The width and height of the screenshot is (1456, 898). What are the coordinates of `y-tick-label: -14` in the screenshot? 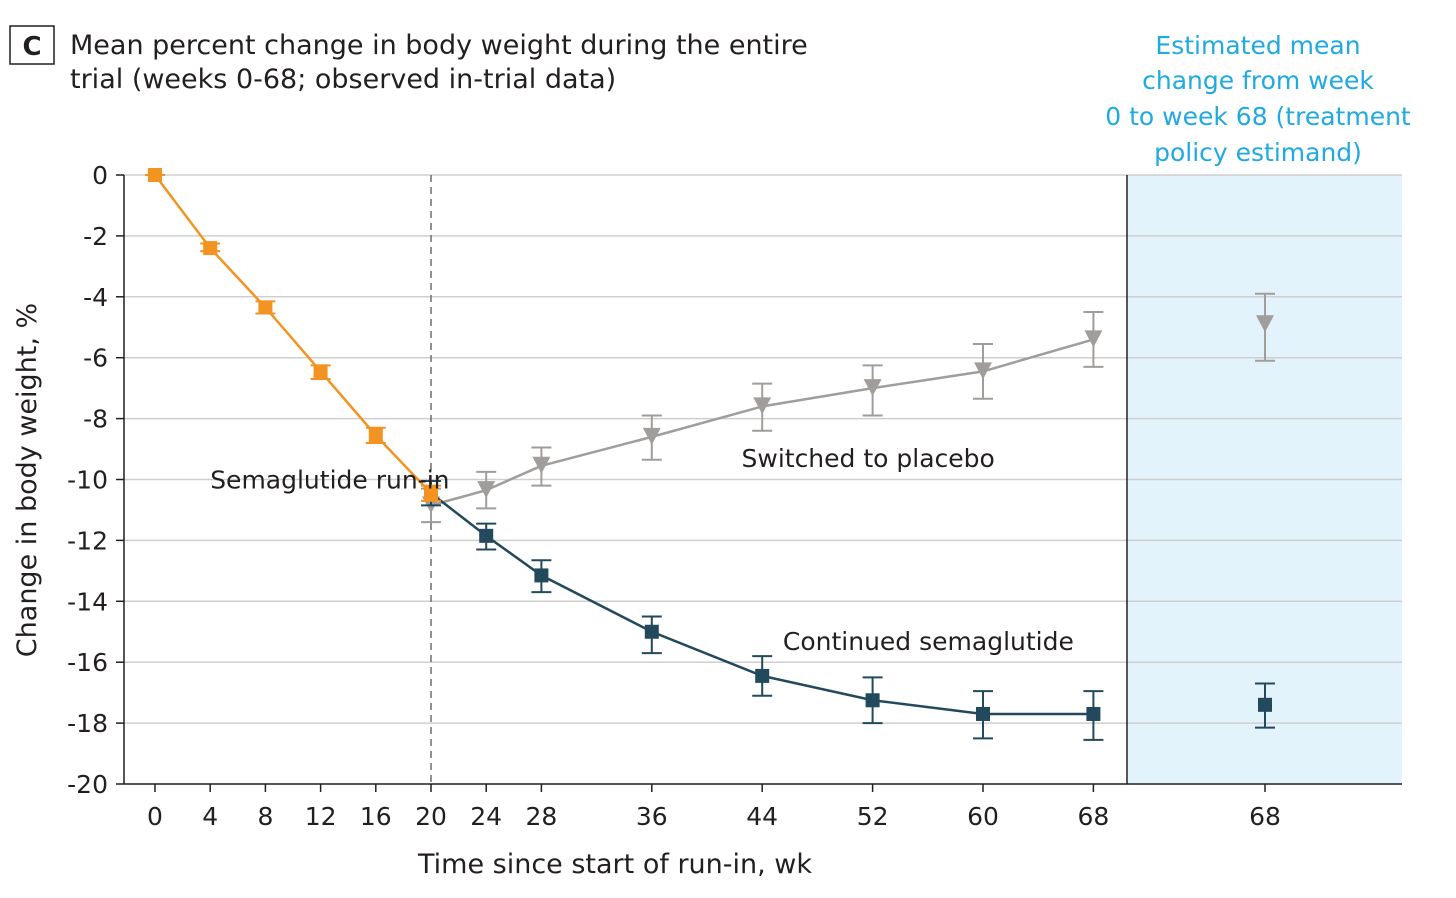 It's located at (87, 601).